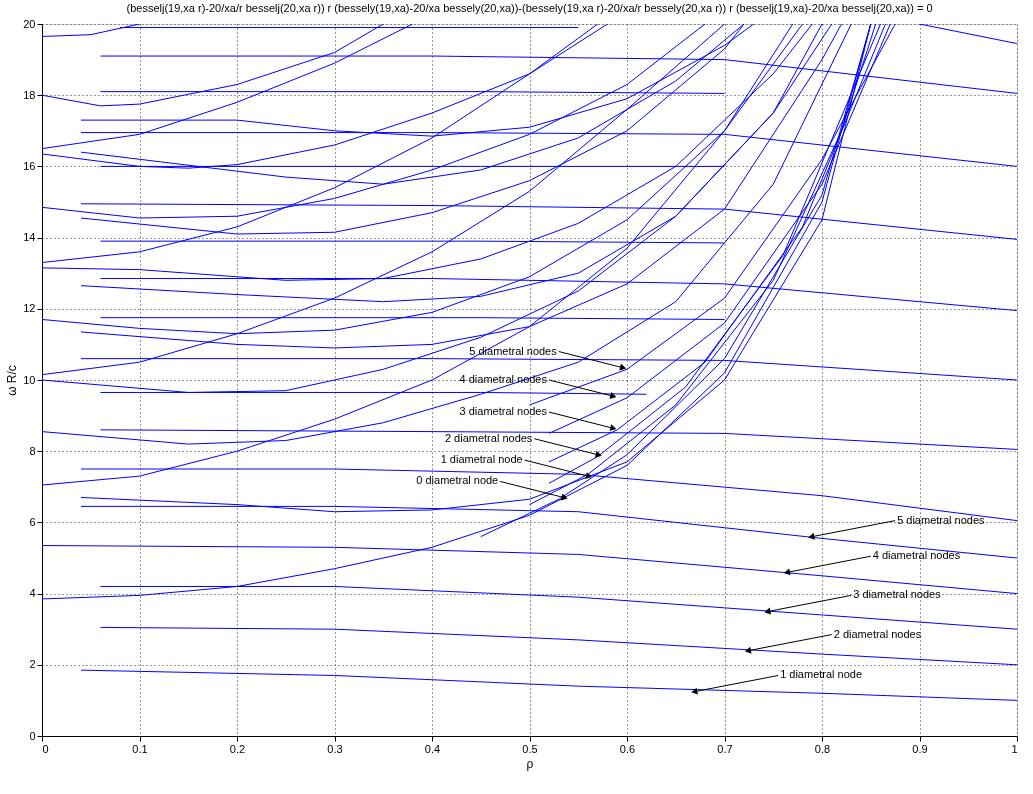 This screenshot has height=794, width=1033. I want to click on y-tick-label: 0, so click(32, 735).